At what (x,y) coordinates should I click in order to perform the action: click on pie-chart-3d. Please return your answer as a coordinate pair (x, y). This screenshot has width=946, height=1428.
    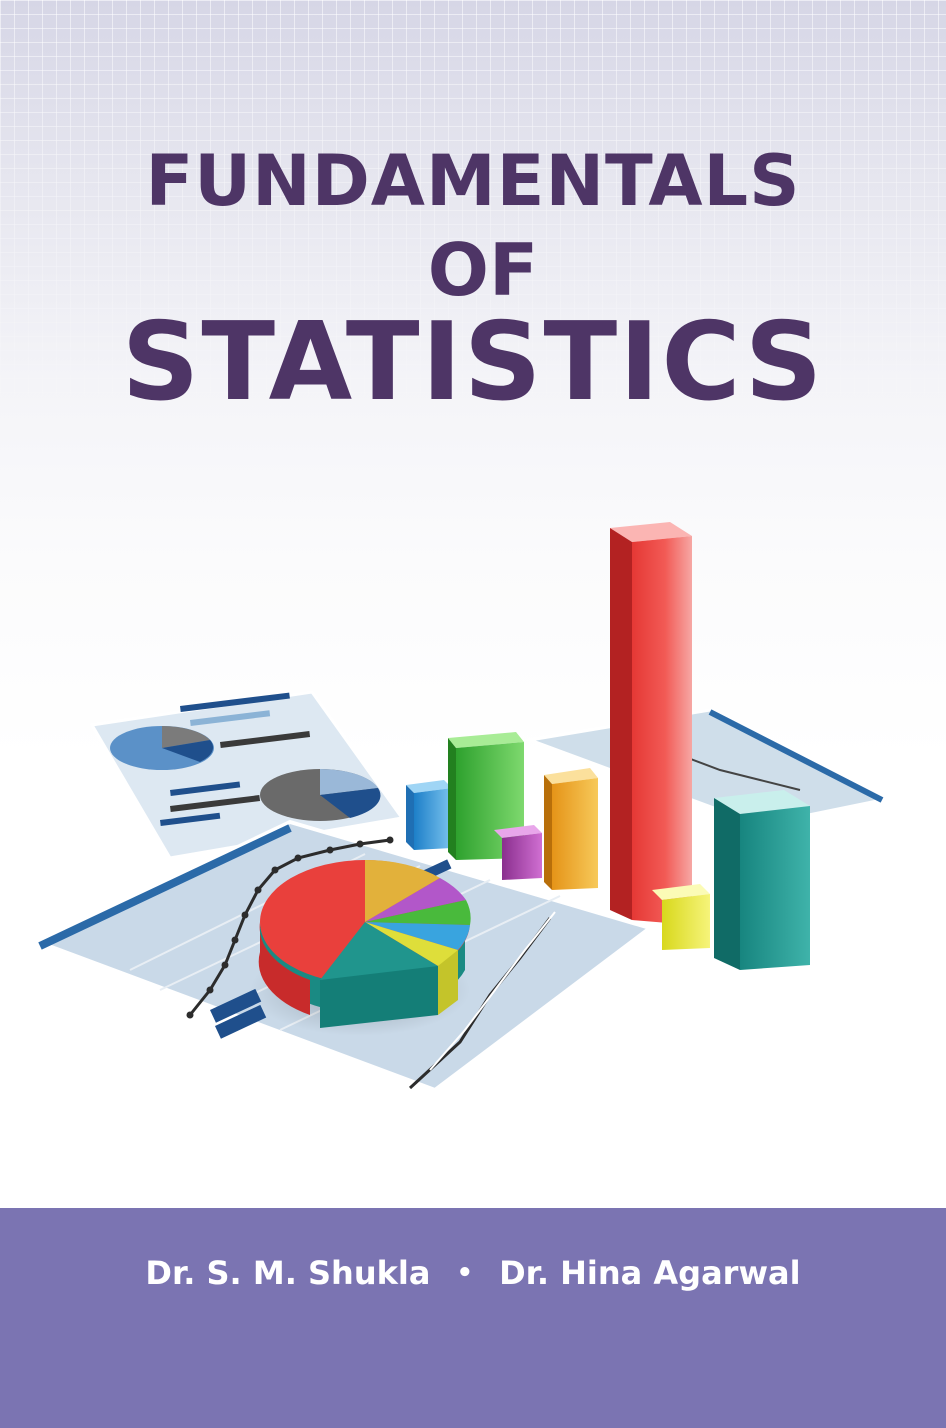
    Looking at the image, I should click on (360, 947).